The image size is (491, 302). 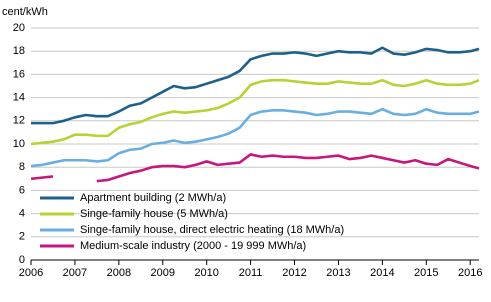 I want to click on y-tick-label: 12, so click(x=19, y=121).